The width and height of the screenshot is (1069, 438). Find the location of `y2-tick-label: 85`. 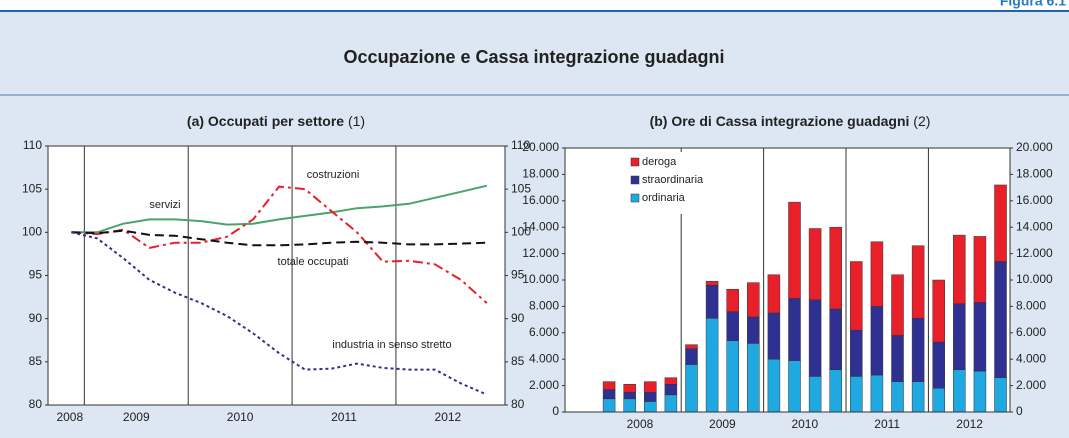

y2-tick-label: 85 is located at coordinates (518, 361).